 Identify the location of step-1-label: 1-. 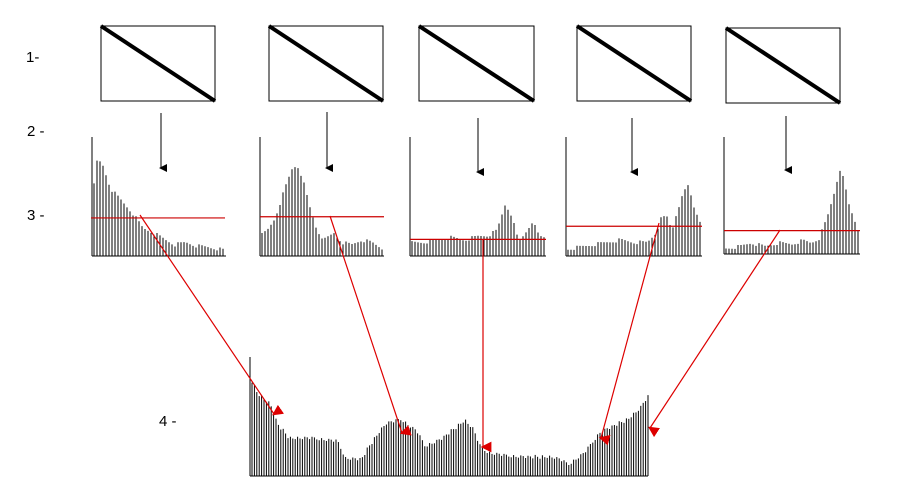
(33, 57).